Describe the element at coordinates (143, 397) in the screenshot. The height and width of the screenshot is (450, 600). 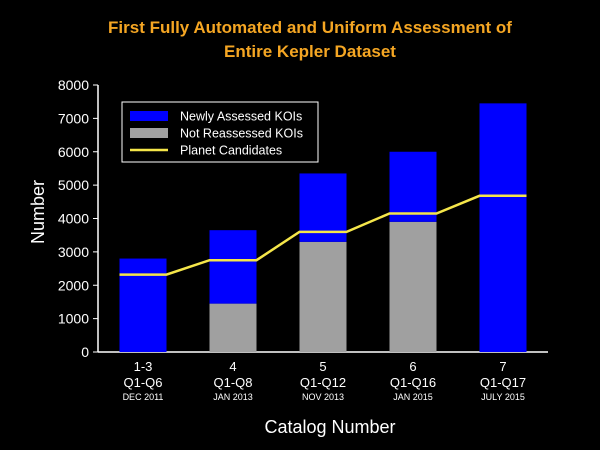
I see `x-tick-label-date: DEC 2011` at that location.